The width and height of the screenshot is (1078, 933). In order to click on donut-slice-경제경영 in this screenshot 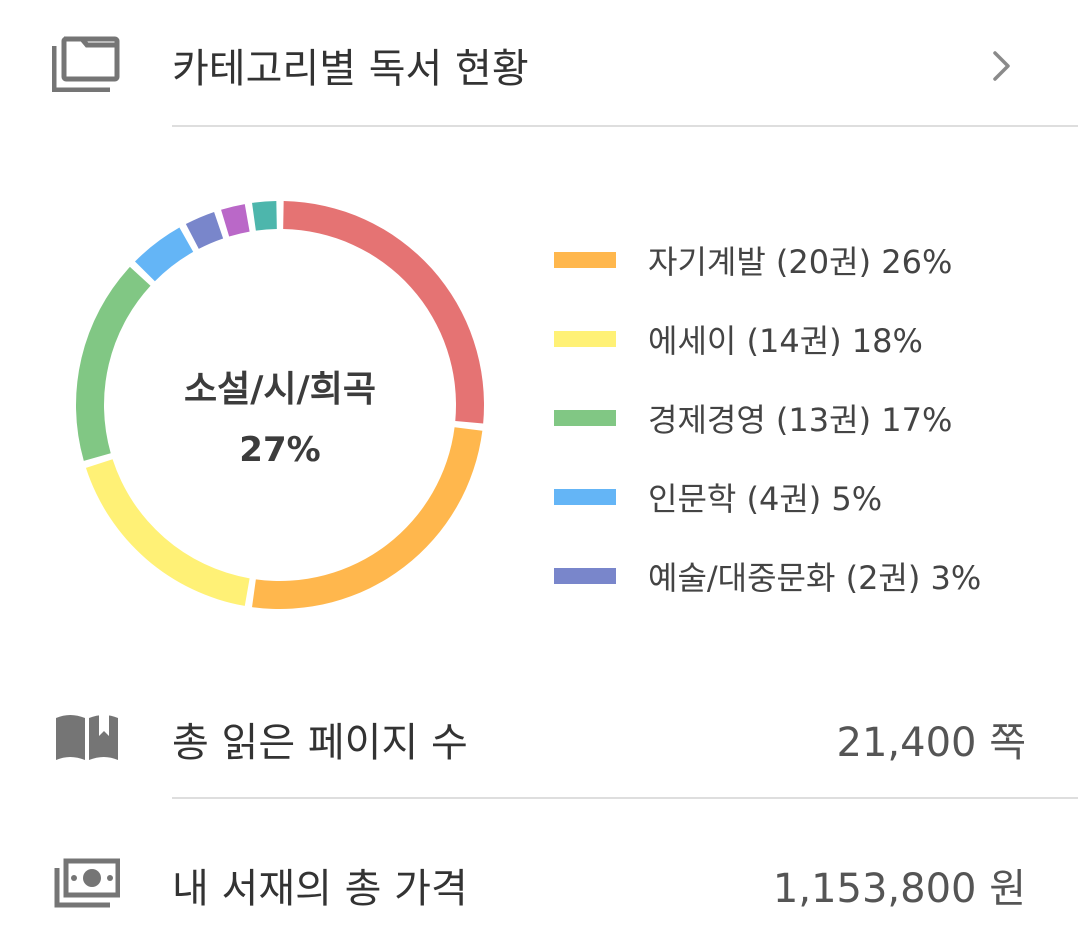, I will do `click(113, 363)`.